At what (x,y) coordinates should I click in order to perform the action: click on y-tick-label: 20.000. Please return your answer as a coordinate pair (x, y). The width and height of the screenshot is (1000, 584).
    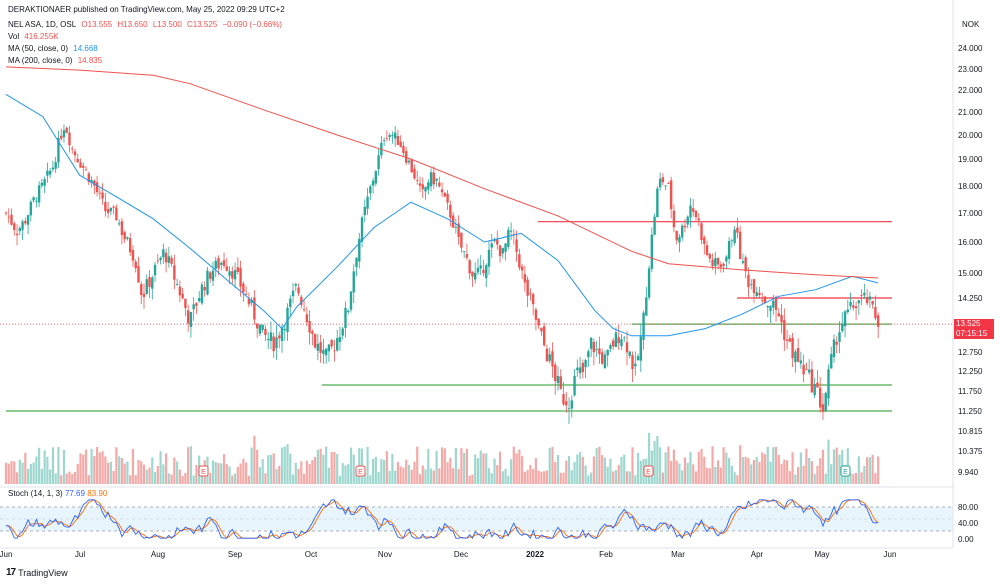
    Looking at the image, I should click on (970, 135).